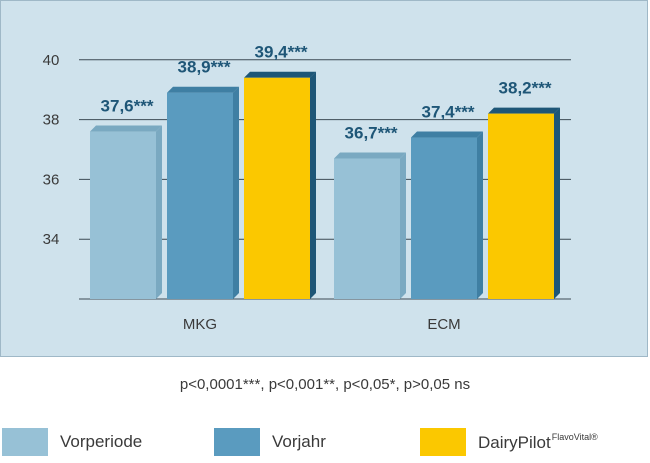 The width and height of the screenshot is (650, 463). I want to click on legend-label-dairypilot-sup: FlavoVital®, so click(574, 436).